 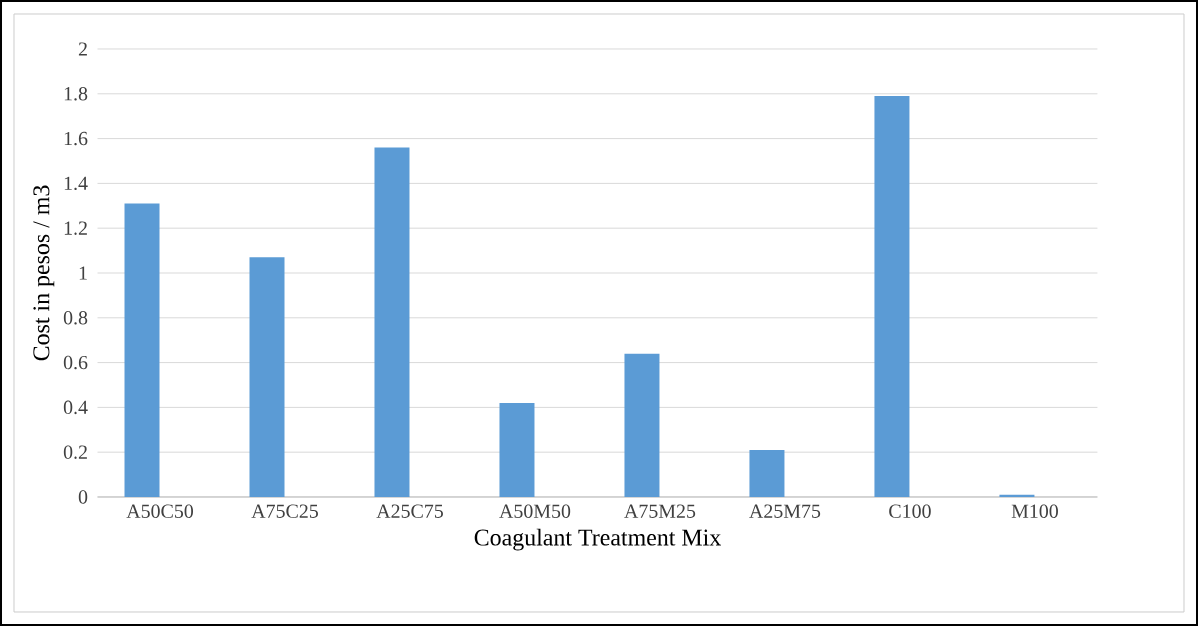 I want to click on y-axis-title: Cost in pesos / m3, so click(x=44, y=273).